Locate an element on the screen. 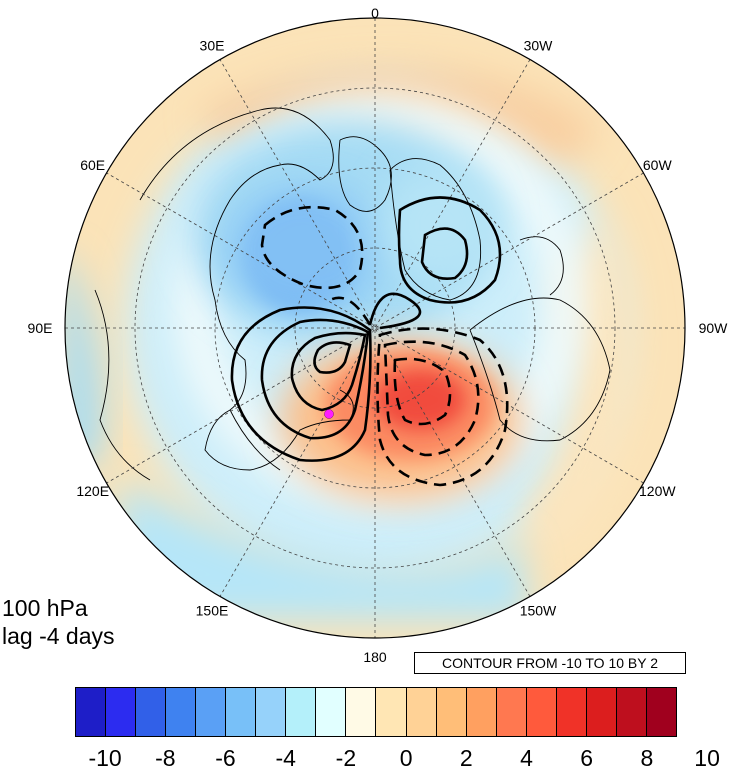 The width and height of the screenshot is (733, 779). colorbar-tick-4: -2 is located at coordinates (346, 758).